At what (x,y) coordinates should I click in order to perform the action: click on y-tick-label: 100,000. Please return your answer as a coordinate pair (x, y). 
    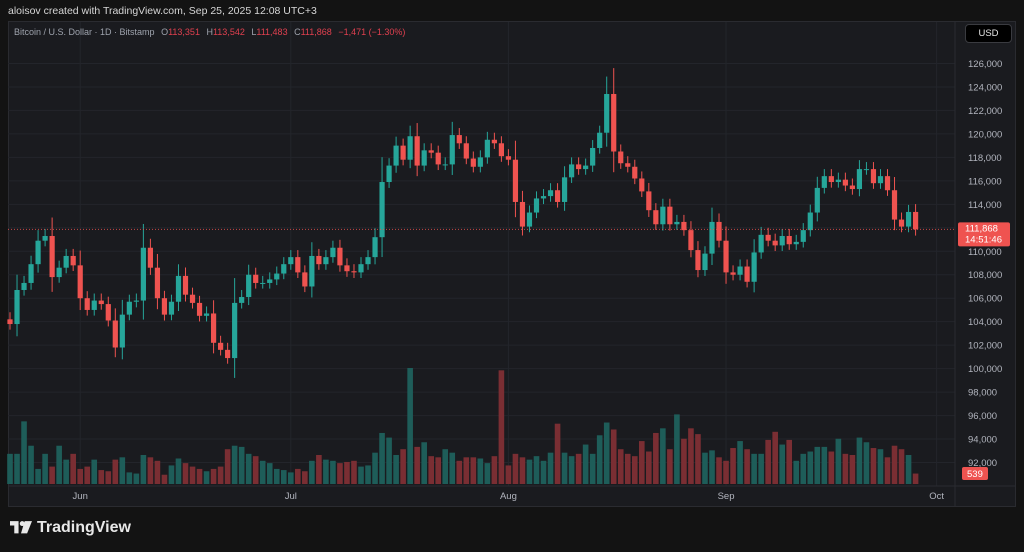
    Looking at the image, I should click on (985, 369).